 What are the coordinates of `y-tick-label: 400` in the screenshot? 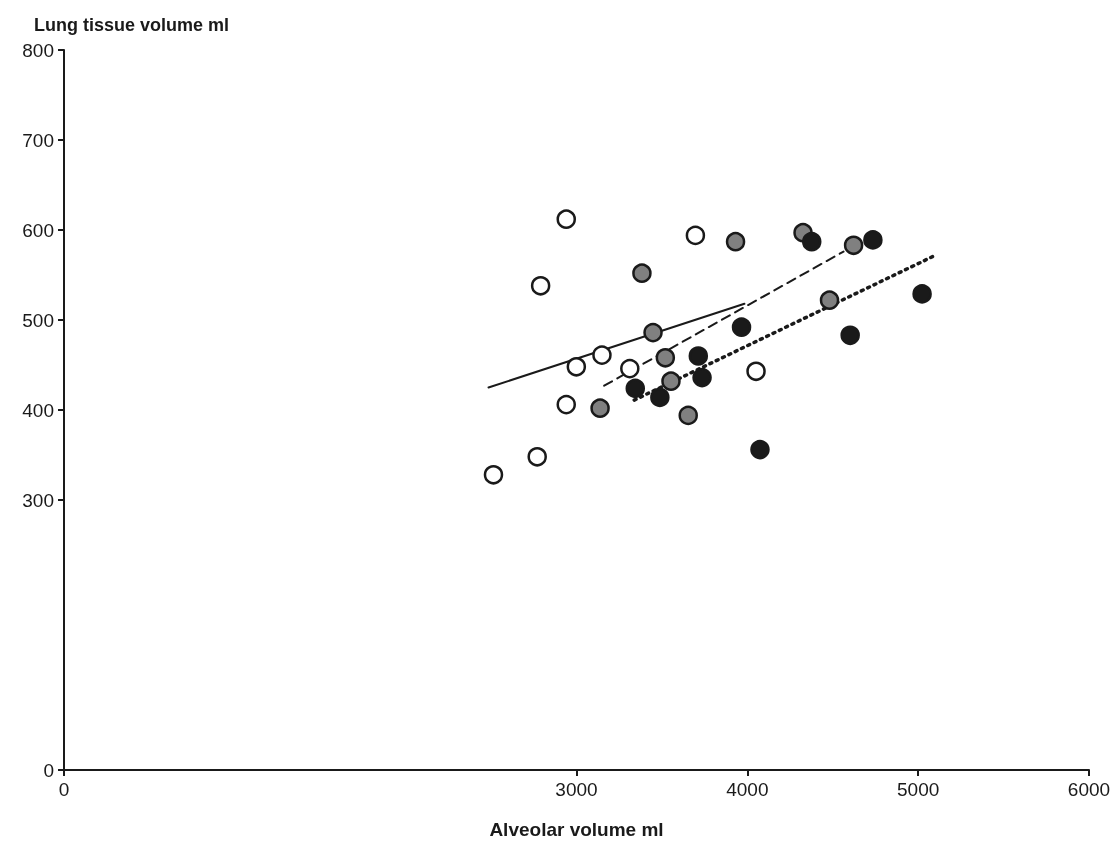 It's located at (38, 410).